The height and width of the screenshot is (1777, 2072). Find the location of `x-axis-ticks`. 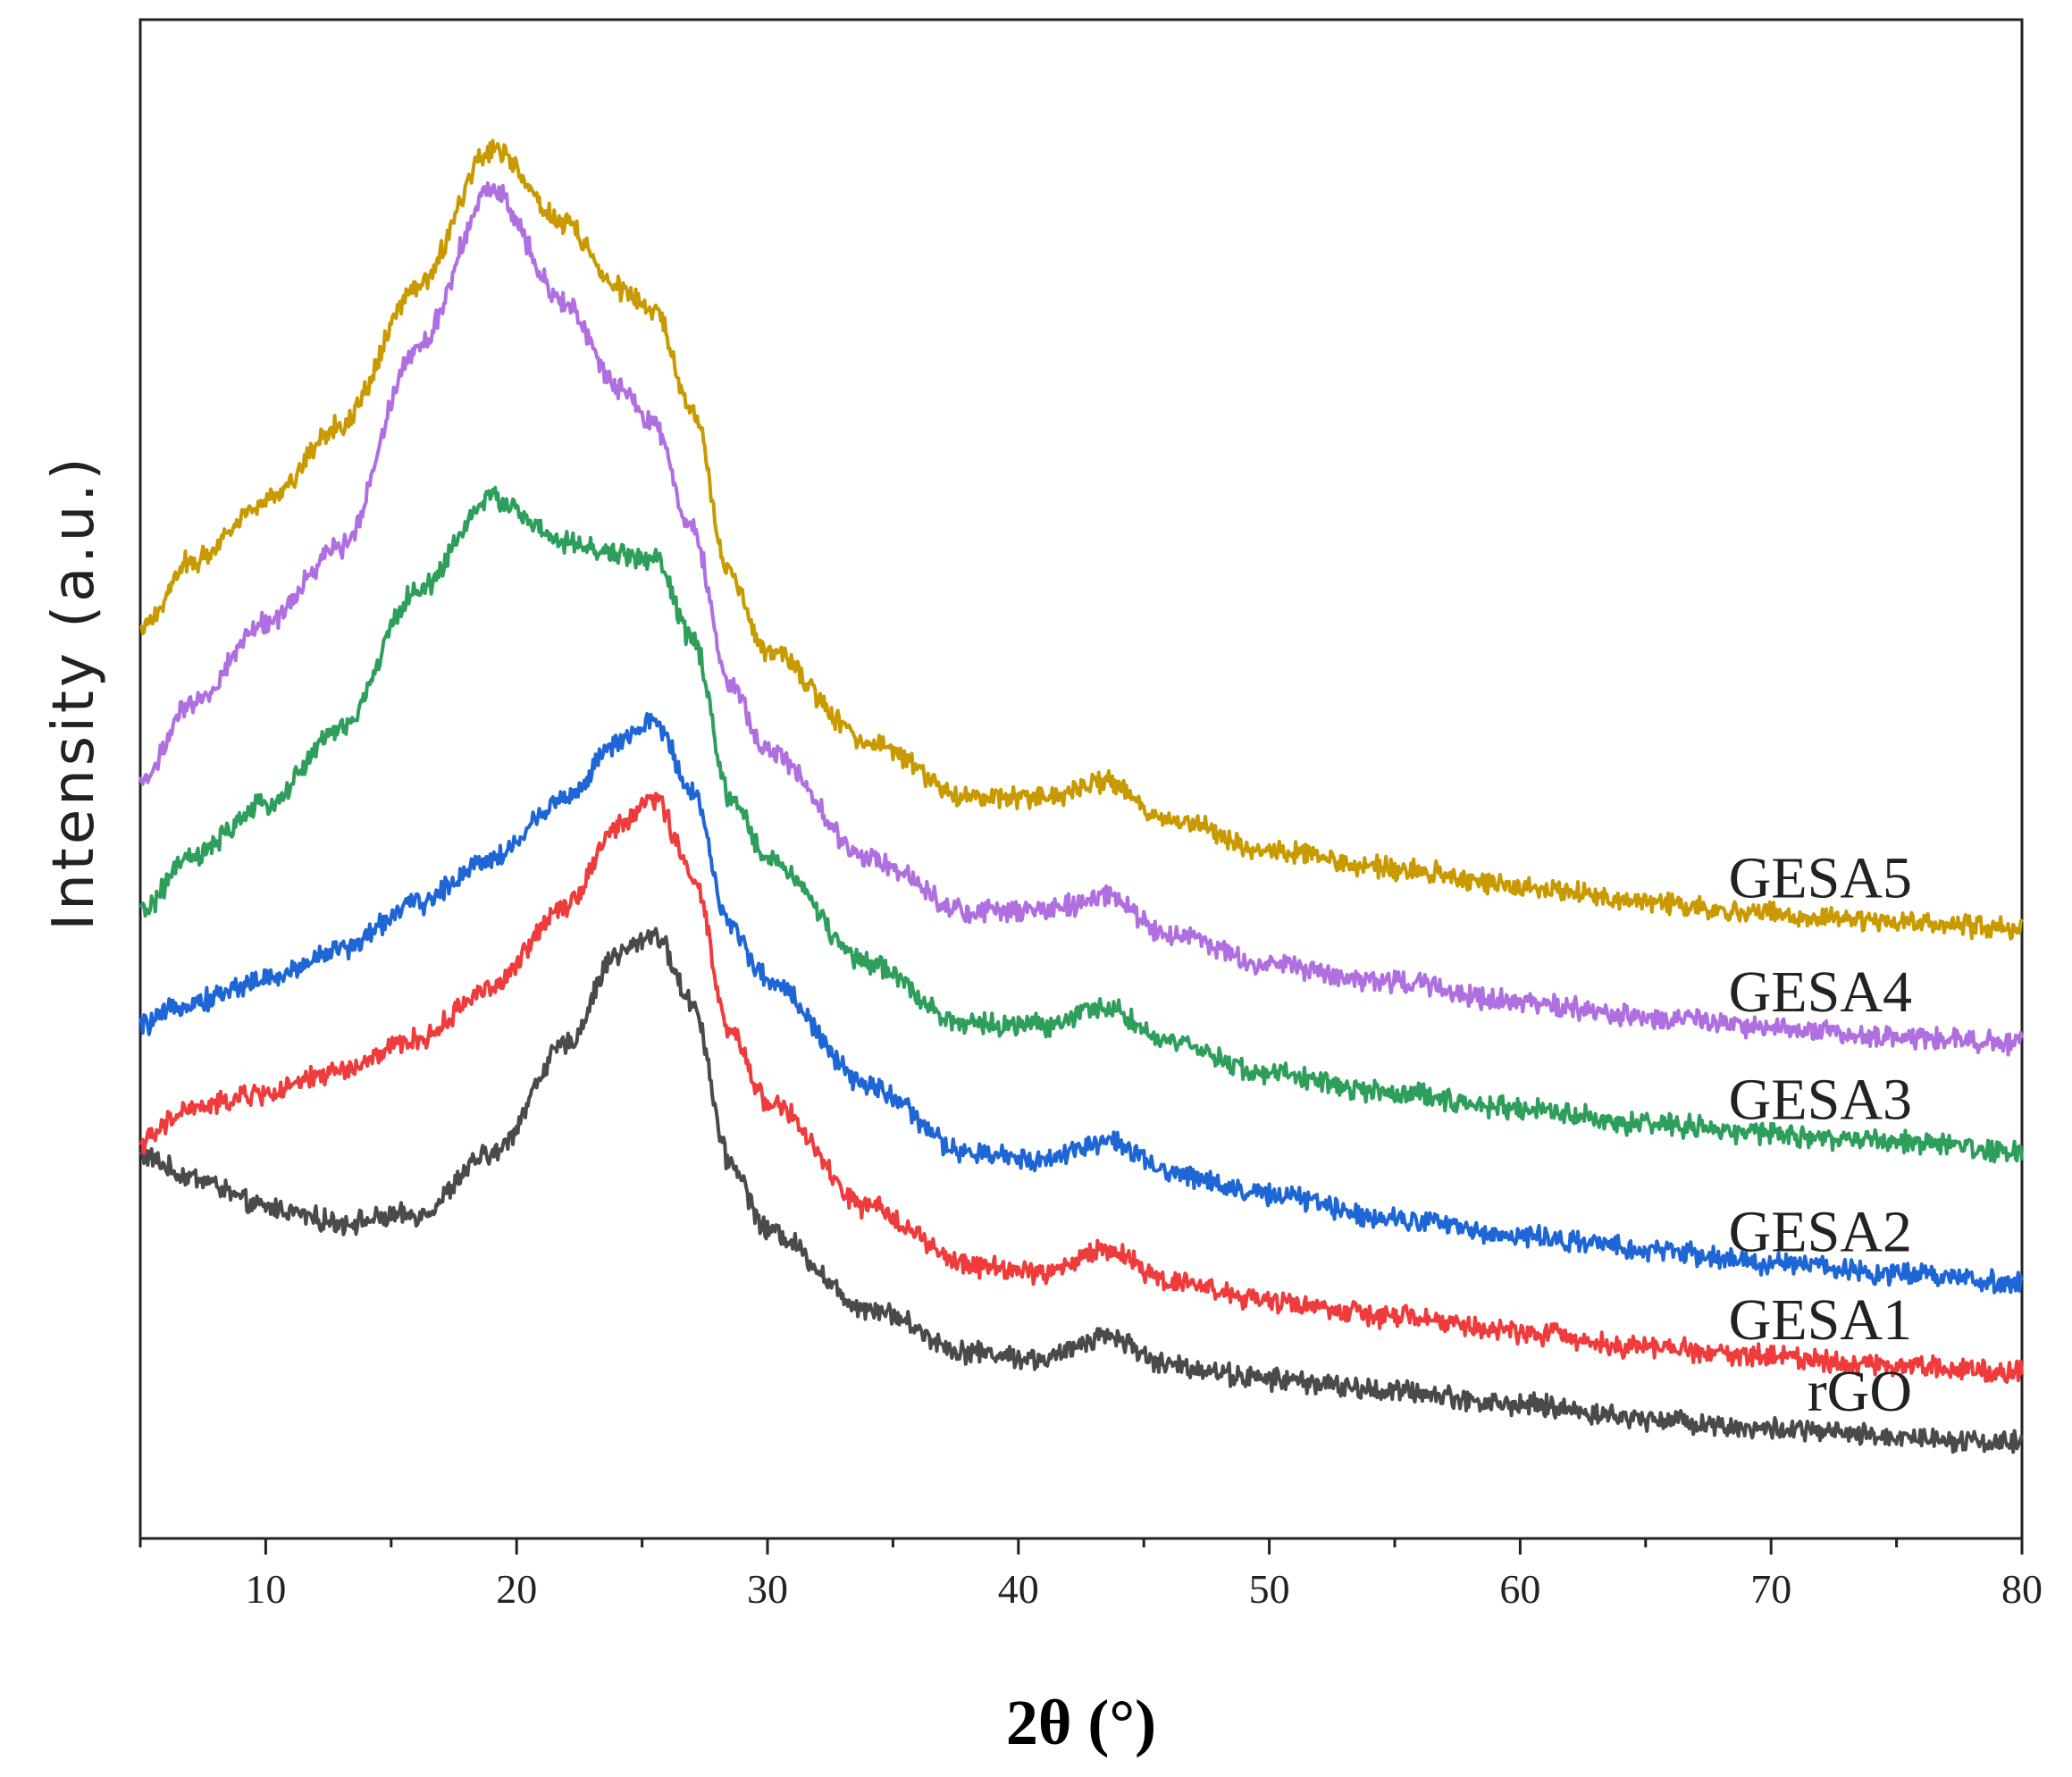

x-axis-ticks is located at coordinates (1081, 1546).